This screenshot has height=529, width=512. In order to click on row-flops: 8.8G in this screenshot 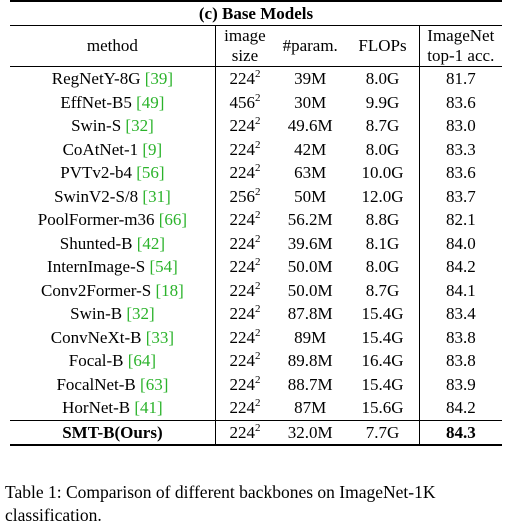, I will do `click(382, 219)`.